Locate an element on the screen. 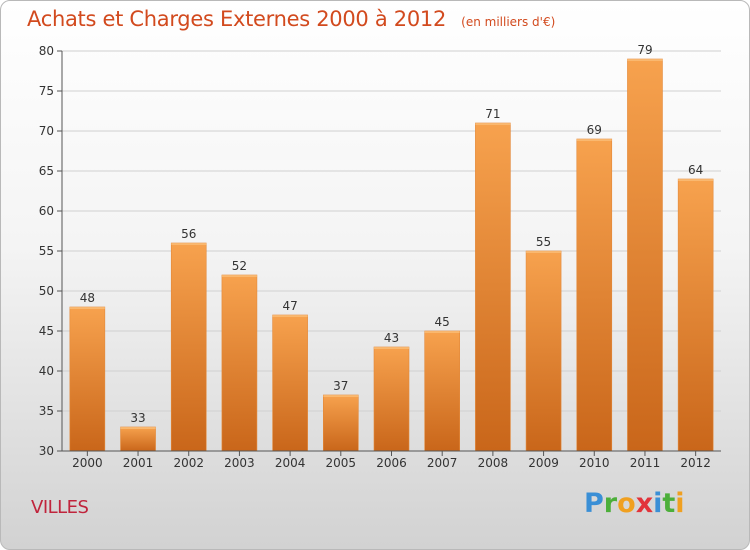 This screenshot has height=550, width=750. x-tick-label: 2011 is located at coordinates (645, 463).